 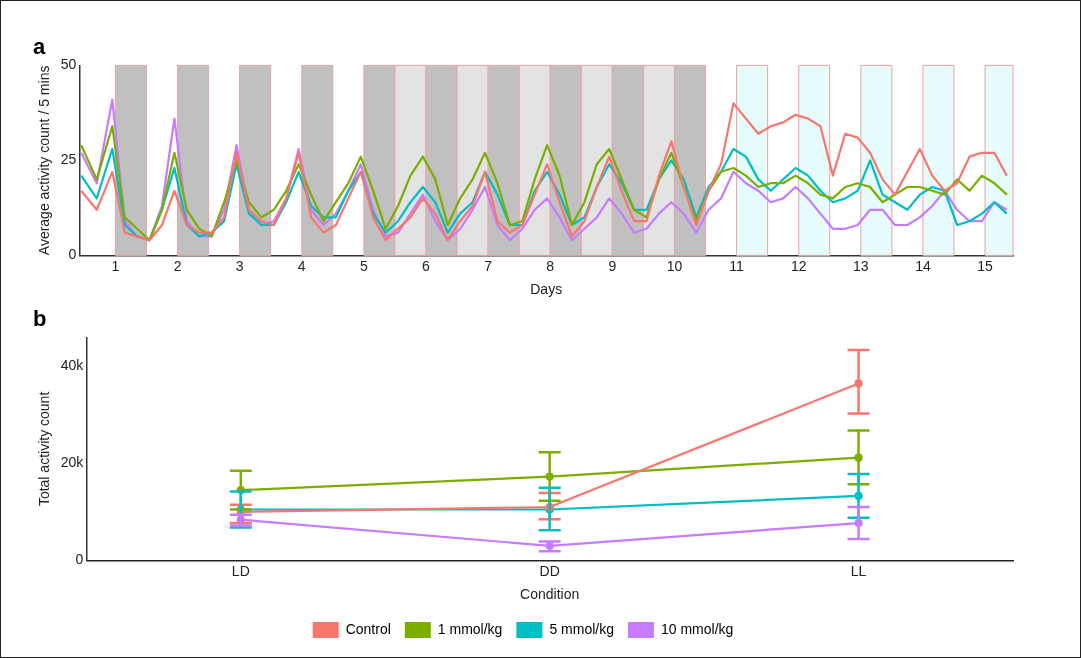 What do you see at coordinates (44, 160) in the screenshot?
I see `y-axis-title: Average activity count / 5 mins` at bounding box center [44, 160].